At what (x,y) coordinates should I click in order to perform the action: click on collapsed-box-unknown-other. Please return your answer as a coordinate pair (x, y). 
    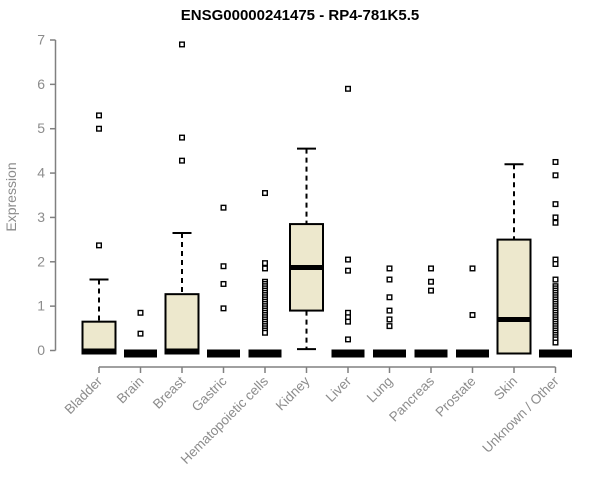
    Looking at the image, I should click on (555, 353).